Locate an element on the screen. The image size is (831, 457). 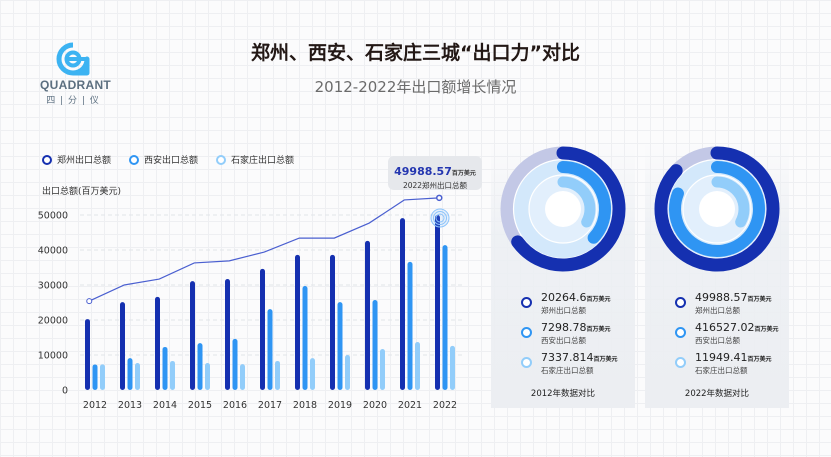
ring-arc-xian is located at coordinates (584, 202).